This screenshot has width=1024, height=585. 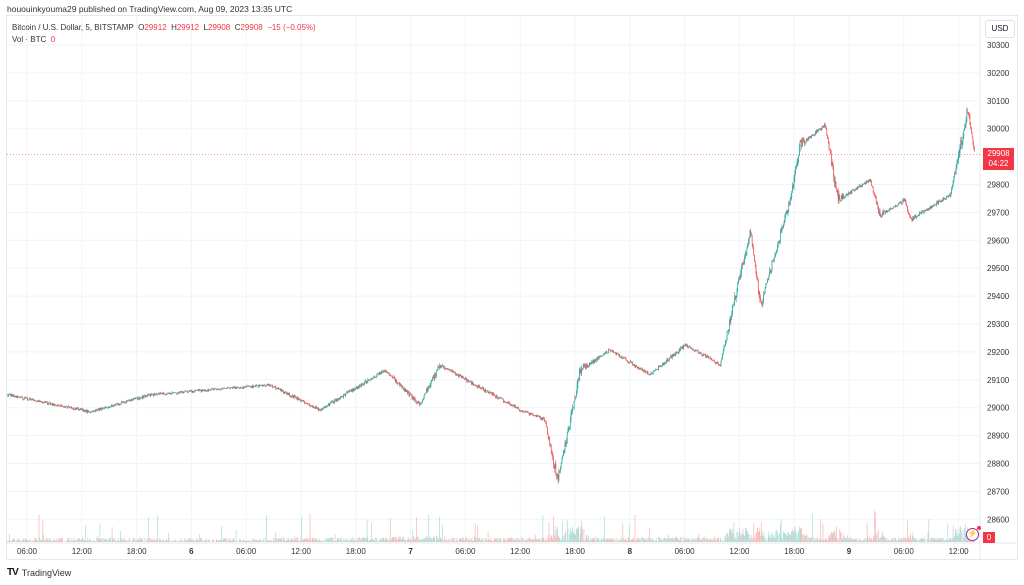 I want to click on symbol-title: Bitcoin / U.S. Dollar, 5, BITSTAMP, so click(x=73, y=27).